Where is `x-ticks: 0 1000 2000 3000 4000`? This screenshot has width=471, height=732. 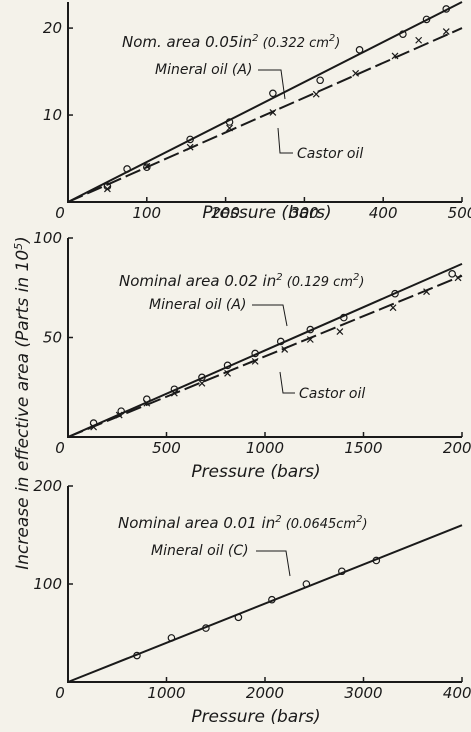 x-ticks: 0 1000 2000 3000 4000 is located at coordinates (263, 689).